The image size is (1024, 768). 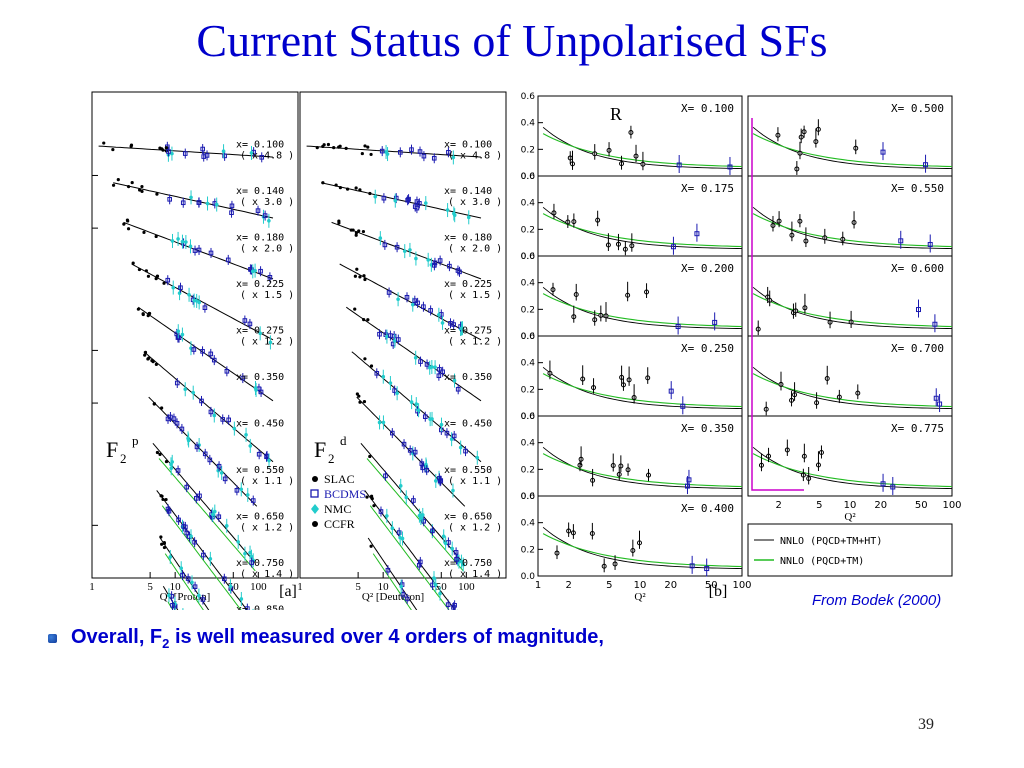 I want to click on r-bin-label: X= 0.175, so click(x=707, y=188).